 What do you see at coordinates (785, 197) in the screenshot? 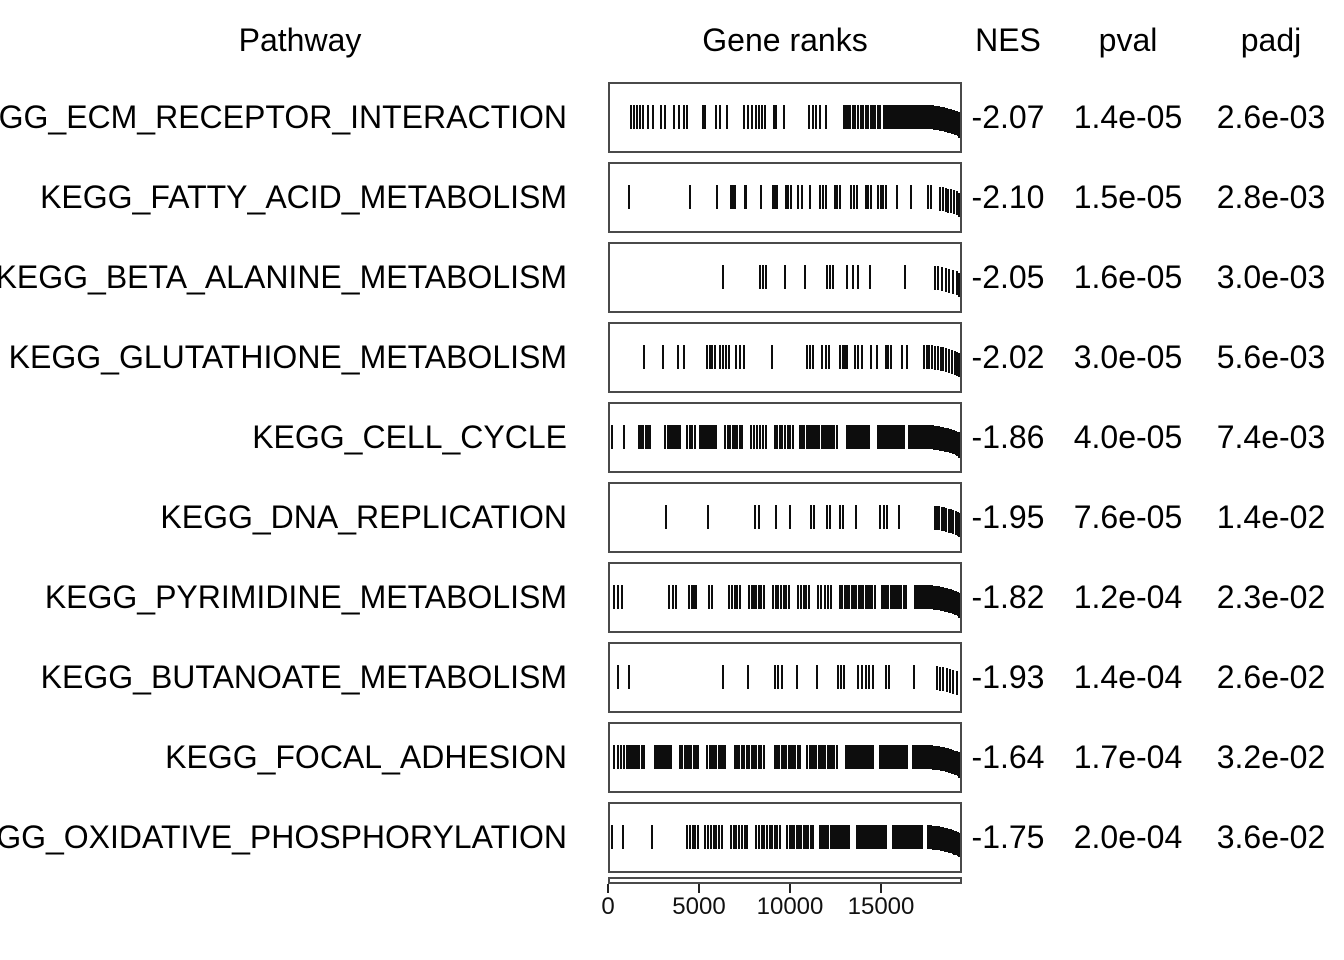
I see `gene-ranks-panel` at bounding box center [785, 197].